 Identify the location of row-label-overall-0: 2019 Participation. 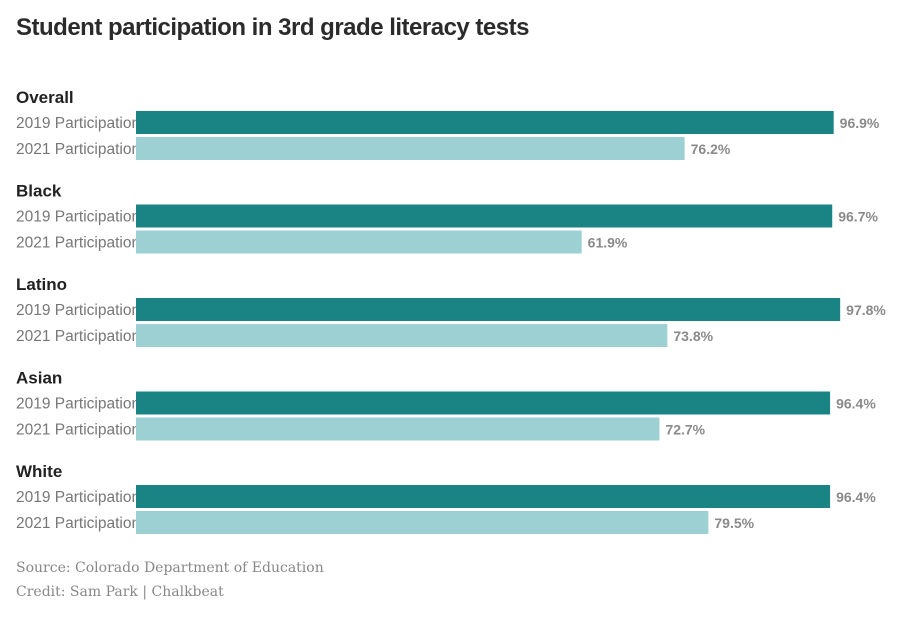
(78, 123).